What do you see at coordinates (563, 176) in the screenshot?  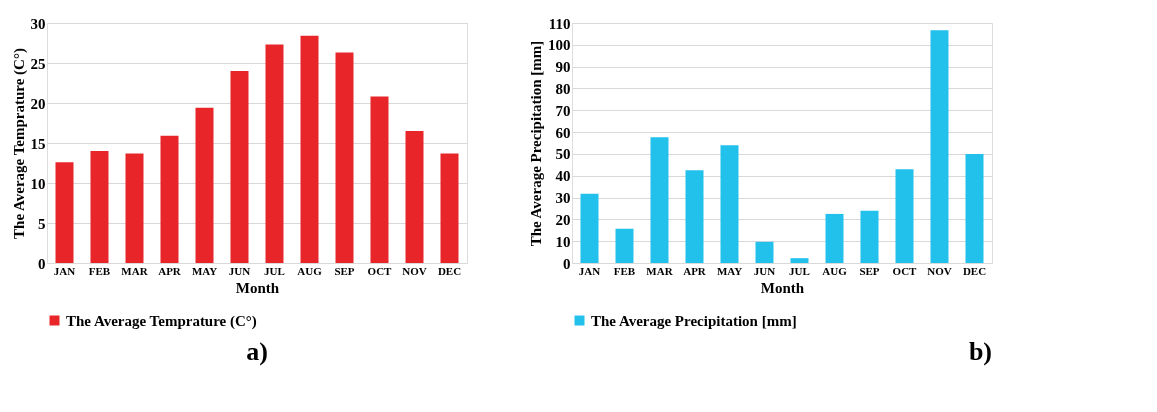 I see `y-tick-label: 40` at bounding box center [563, 176].